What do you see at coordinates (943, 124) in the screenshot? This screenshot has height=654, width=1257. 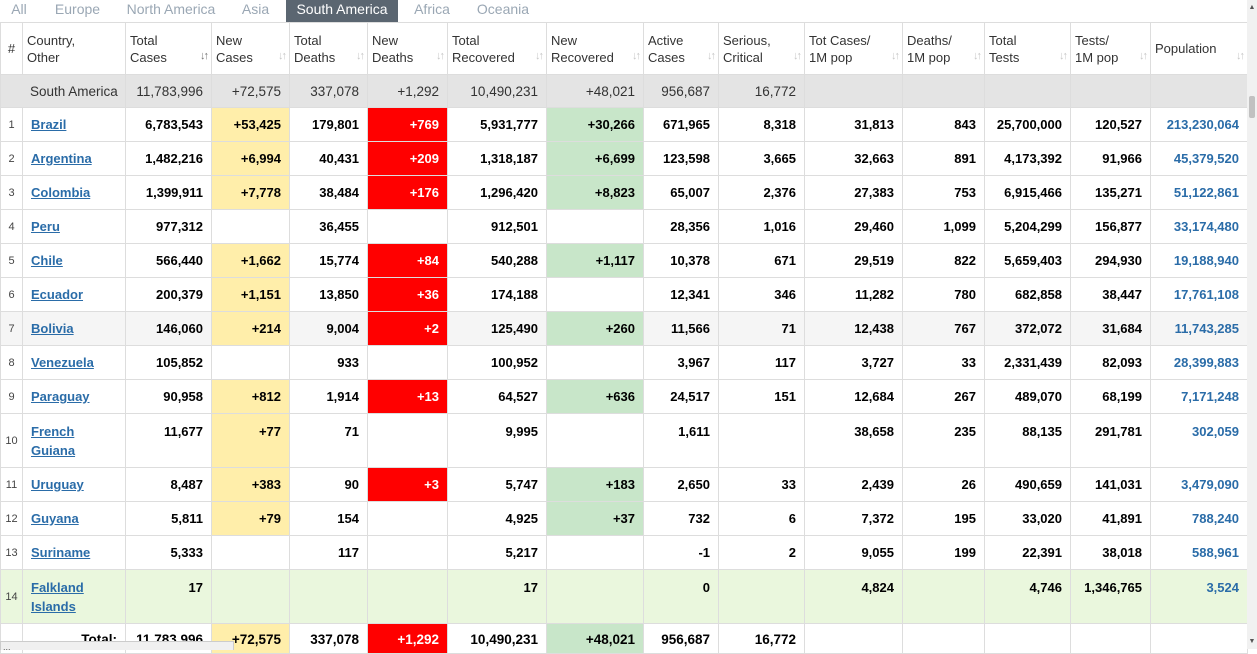 I see `table-cell: 843` at bounding box center [943, 124].